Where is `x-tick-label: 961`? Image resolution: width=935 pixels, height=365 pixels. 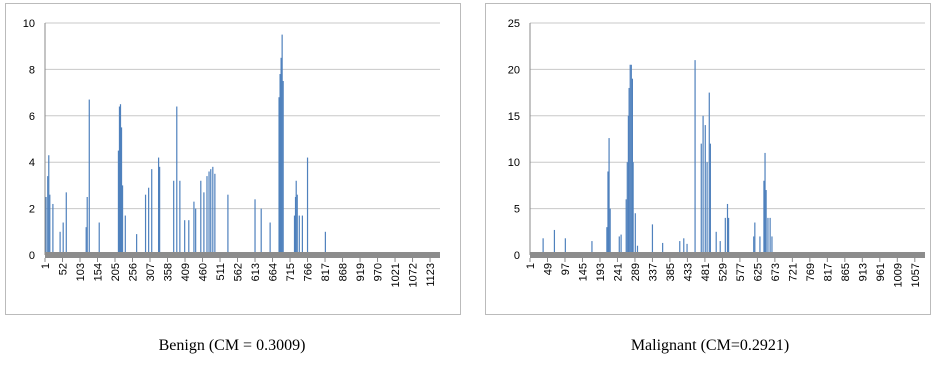 x-tick-label: 961 is located at coordinates (881, 272).